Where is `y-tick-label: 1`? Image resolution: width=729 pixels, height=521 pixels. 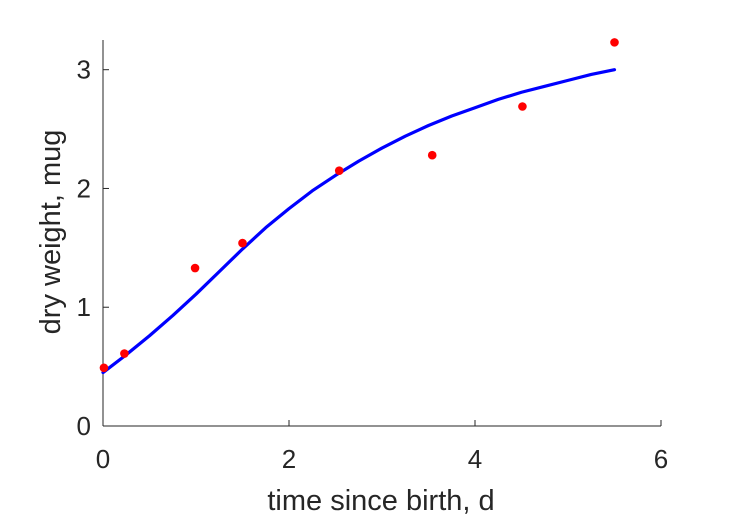
y-tick-label: 1 is located at coordinates (84, 307).